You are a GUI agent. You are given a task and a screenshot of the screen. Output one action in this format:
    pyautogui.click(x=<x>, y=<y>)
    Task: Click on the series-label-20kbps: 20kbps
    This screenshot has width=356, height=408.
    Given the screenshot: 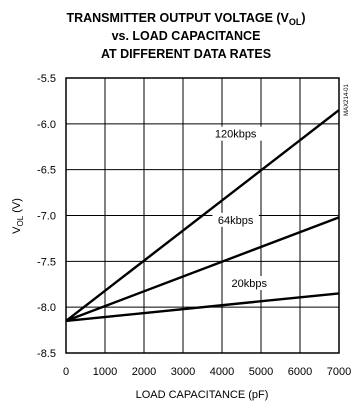 What is the action you would take?
    pyautogui.click(x=250, y=284)
    